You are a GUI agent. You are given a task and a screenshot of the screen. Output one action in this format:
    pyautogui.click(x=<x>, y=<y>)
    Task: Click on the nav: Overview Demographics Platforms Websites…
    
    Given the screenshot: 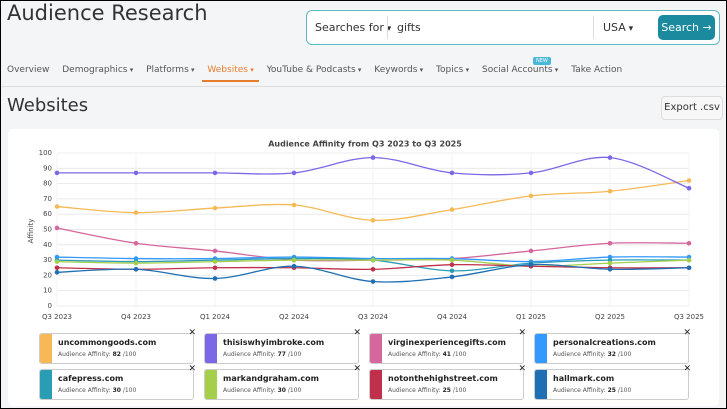 What is the action you would take?
    pyautogui.click(x=319, y=70)
    